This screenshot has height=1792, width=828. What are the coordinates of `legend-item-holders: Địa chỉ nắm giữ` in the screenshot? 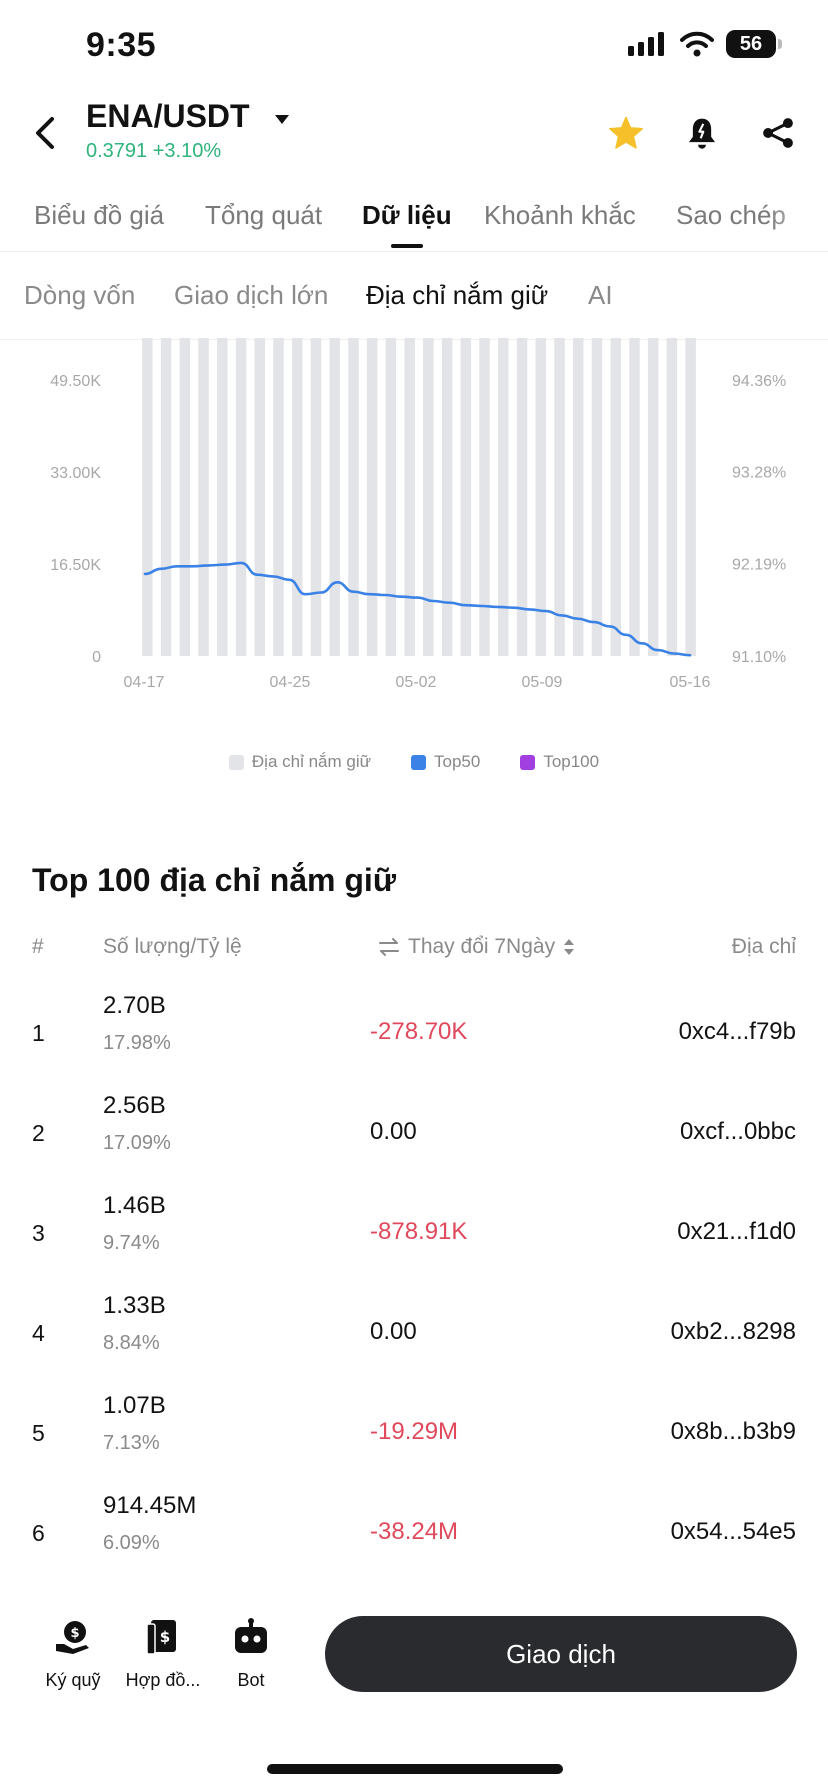 It's located at (299, 762).